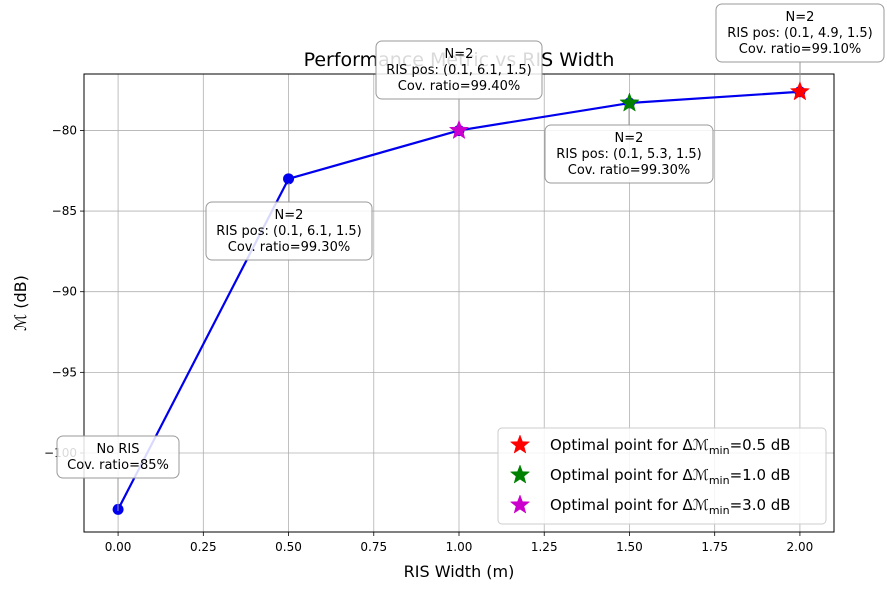 Image resolution: width=887 pixels, height=590 pixels. I want to click on x-tick-label: 0.50, so click(288, 547).